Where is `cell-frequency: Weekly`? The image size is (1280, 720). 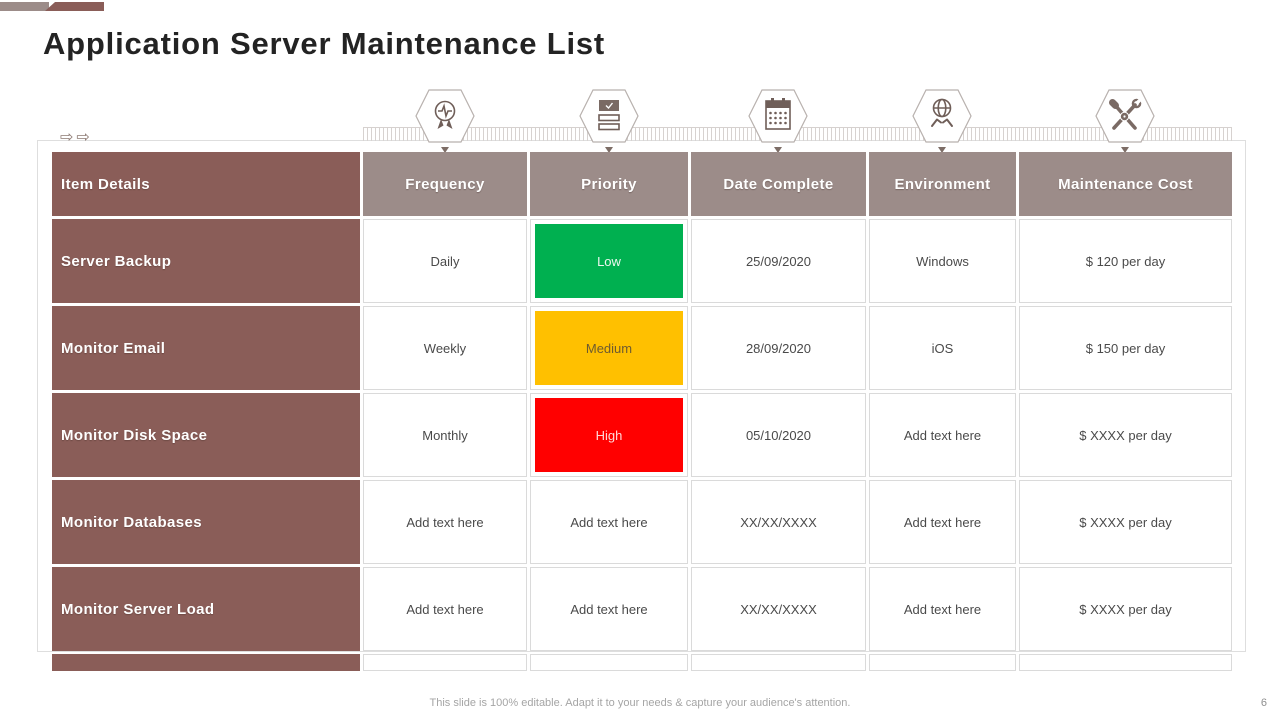
cell-frequency: Weekly is located at coordinates (445, 348).